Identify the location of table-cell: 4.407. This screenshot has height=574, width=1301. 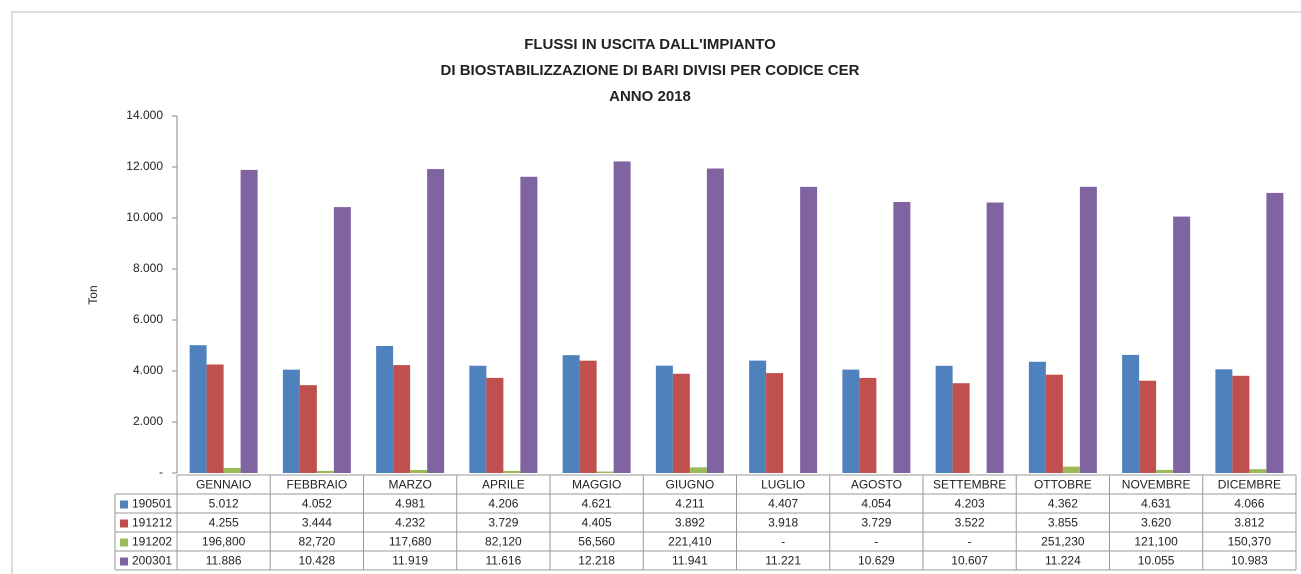
(783, 504).